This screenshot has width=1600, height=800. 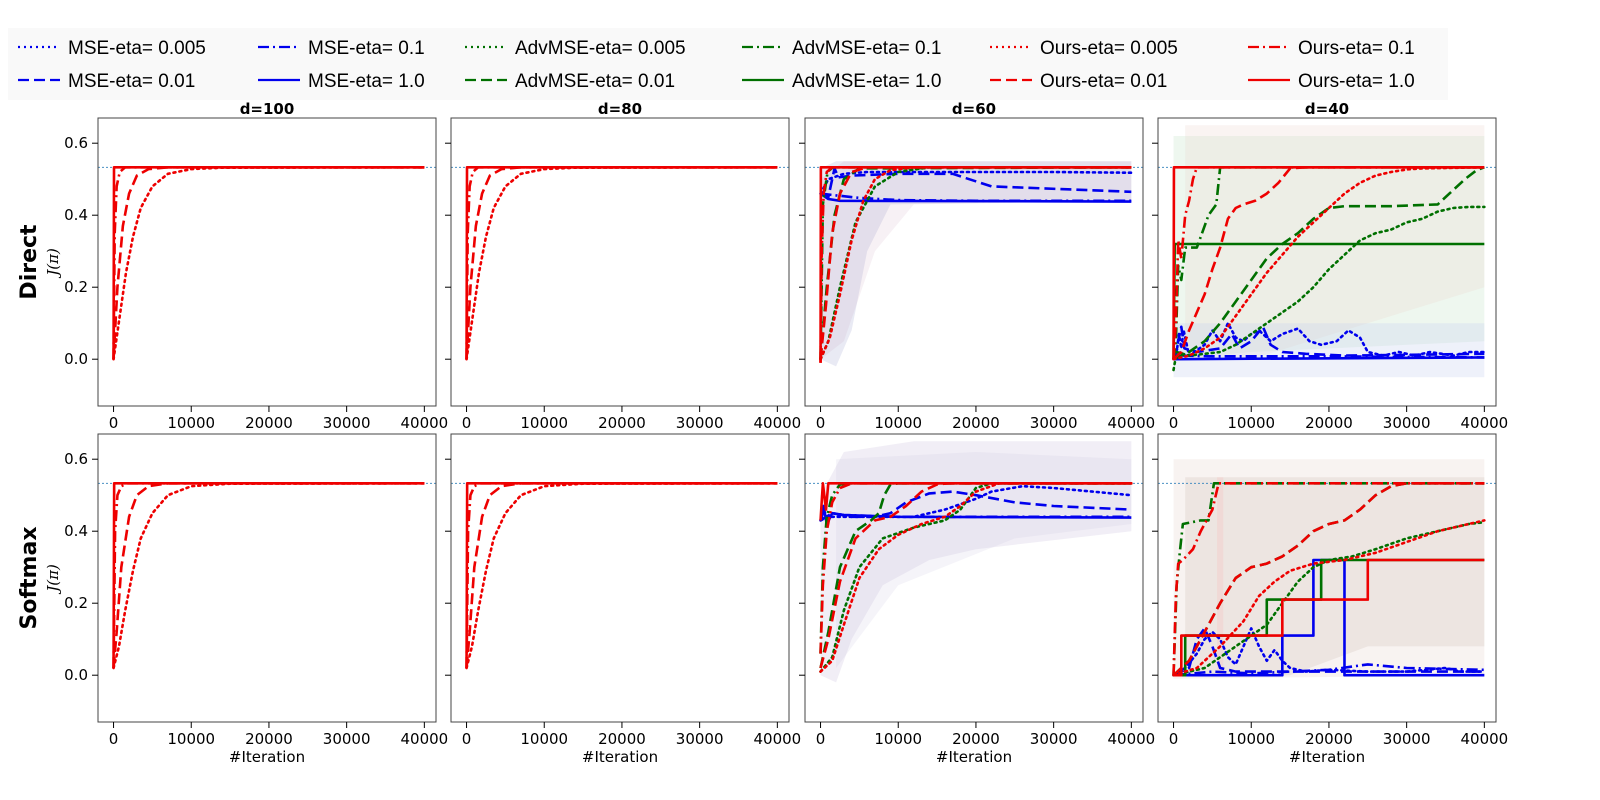 What do you see at coordinates (137, 48) in the screenshot?
I see `legend-label: MSE-eta= 0.005` at bounding box center [137, 48].